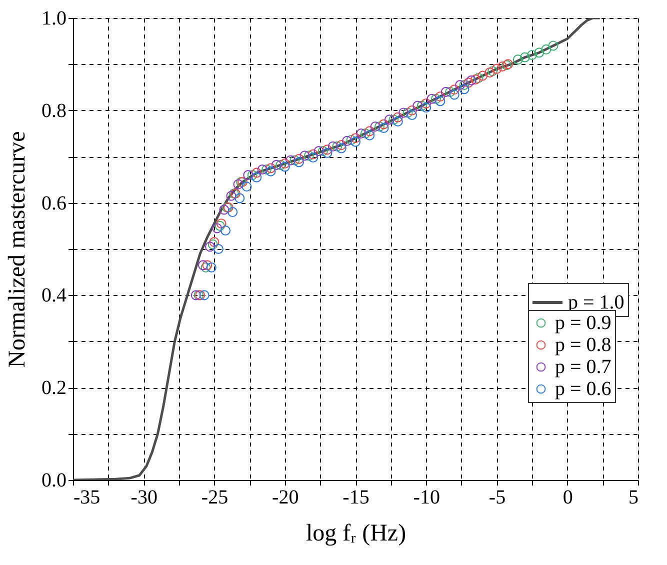  I want to click on x-tick-label: 0, so click(567, 497).